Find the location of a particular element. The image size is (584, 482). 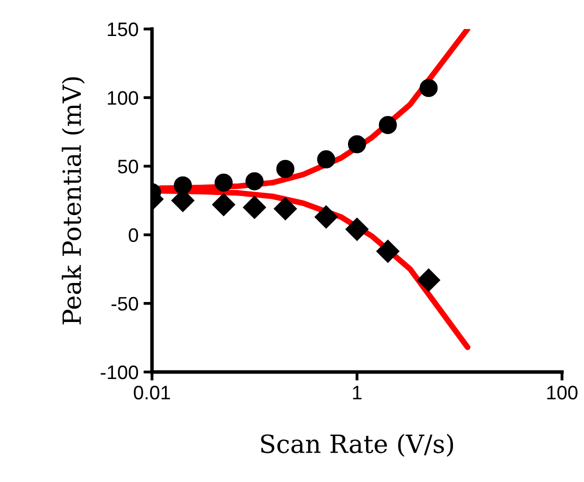

y-tick-label: 150 is located at coordinates (123, 29).